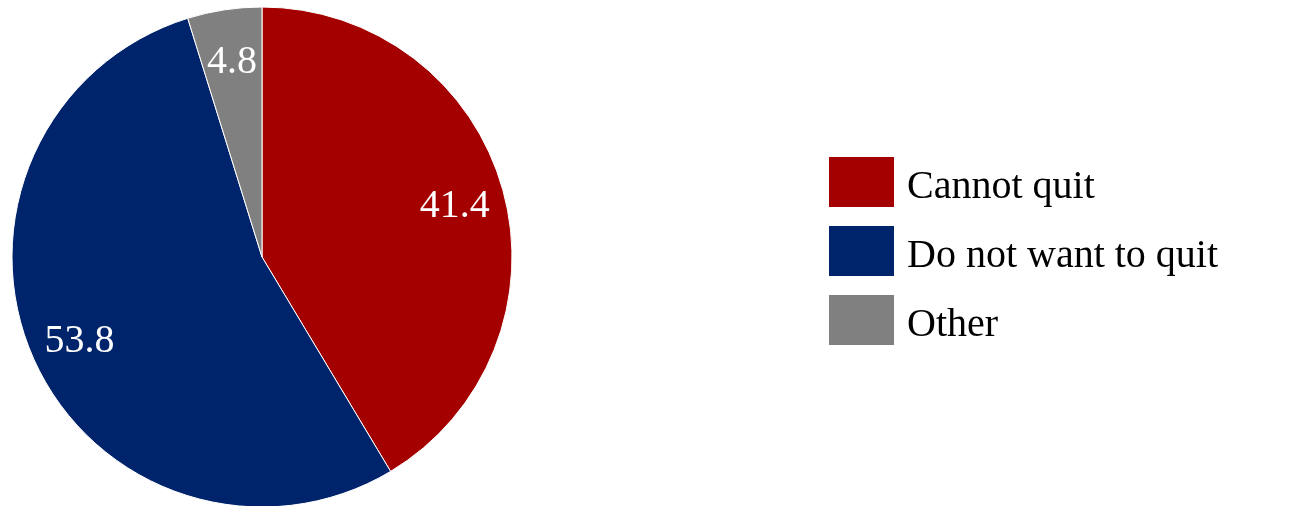 This screenshot has width=1293, height=506. Describe the element at coordinates (953, 322) in the screenshot. I see `legend-label: Other` at that location.